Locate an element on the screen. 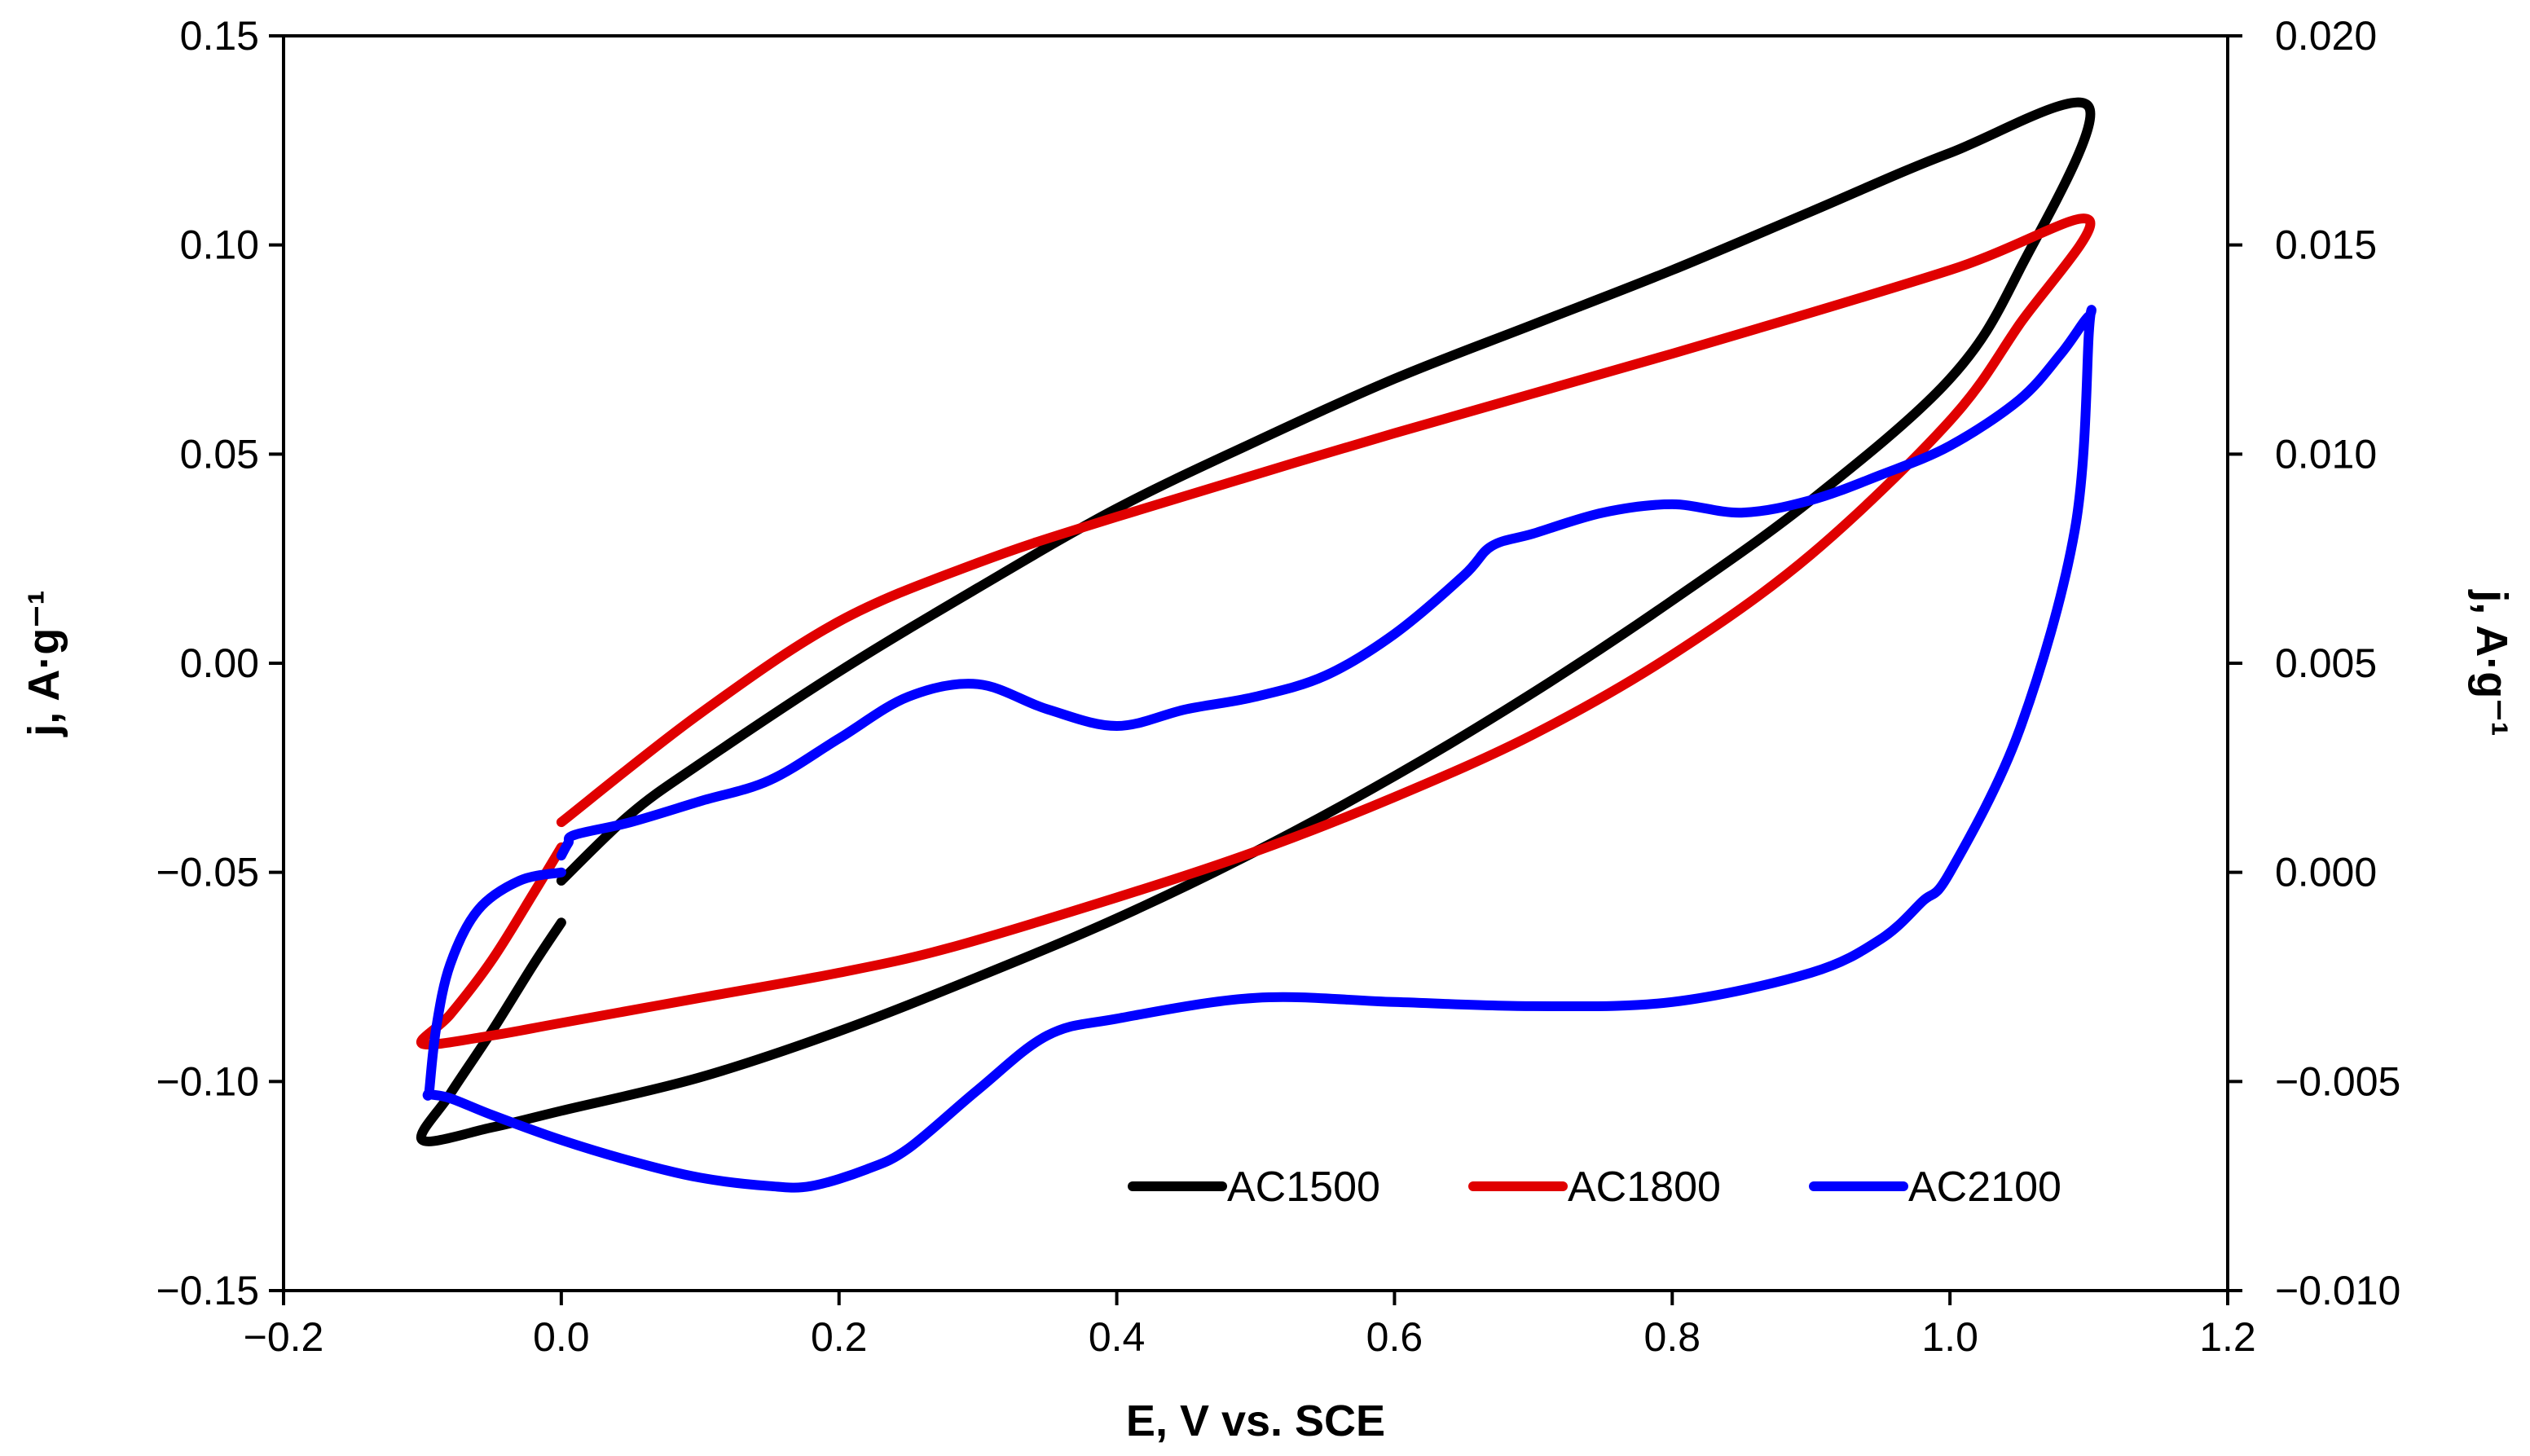 This screenshot has height=1456, width=2530. x-tick-label: −0.2 is located at coordinates (284, 1337).